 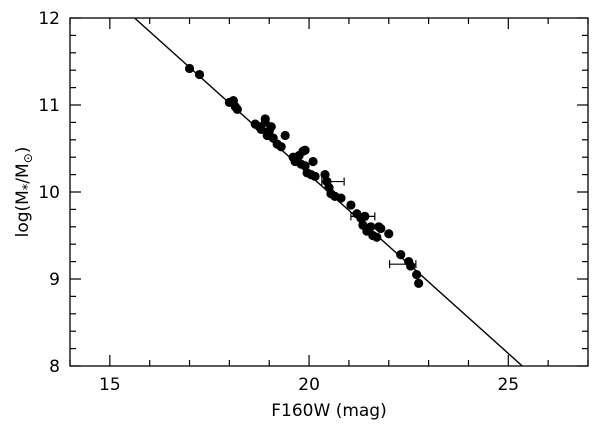 What do you see at coordinates (23, 173) in the screenshot?
I see `y-title-mid: /M` at bounding box center [23, 173].